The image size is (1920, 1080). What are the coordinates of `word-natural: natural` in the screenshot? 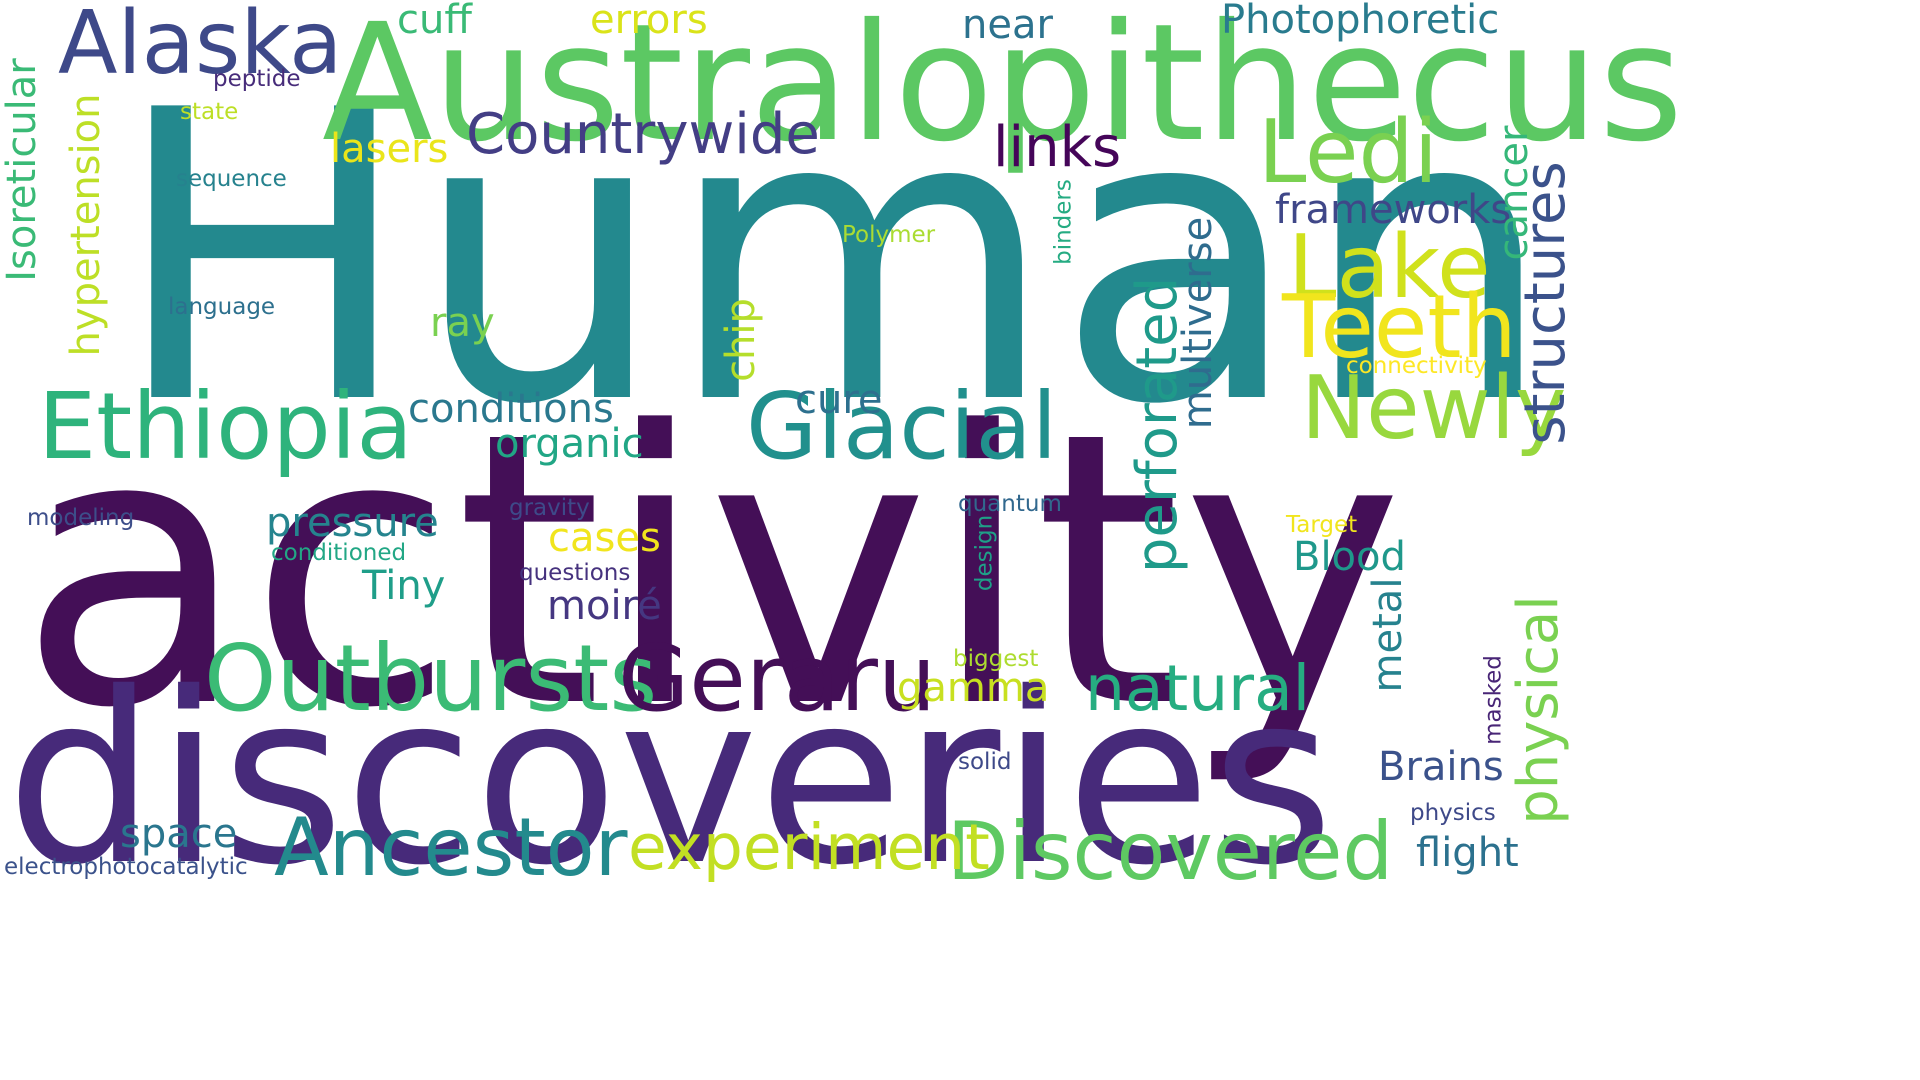 It's located at (1198, 688).